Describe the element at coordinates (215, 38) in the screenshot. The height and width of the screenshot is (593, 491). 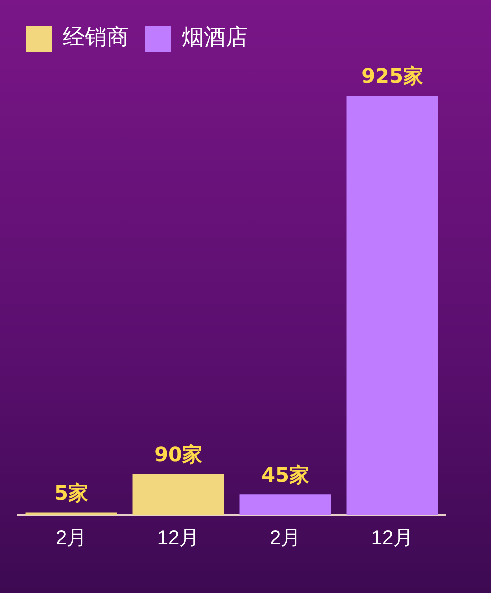
I see `legend-label: 烟酒店` at that location.